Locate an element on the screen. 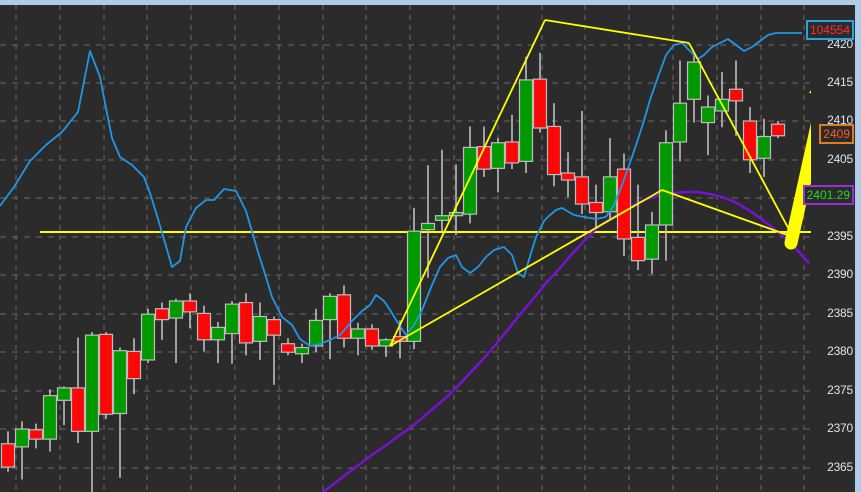 The height and width of the screenshot is (492, 861). ask-price-label: 104554 is located at coordinates (829, 30).